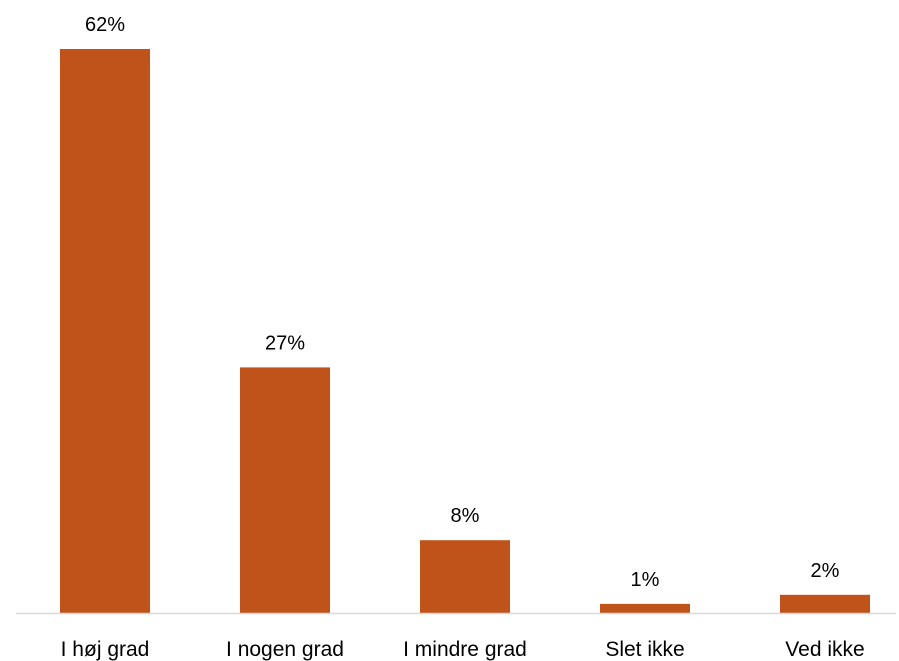 The image size is (899, 661). Describe the element at coordinates (105, 649) in the screenshot. I see `category-label-0: I høj grad` at that location.